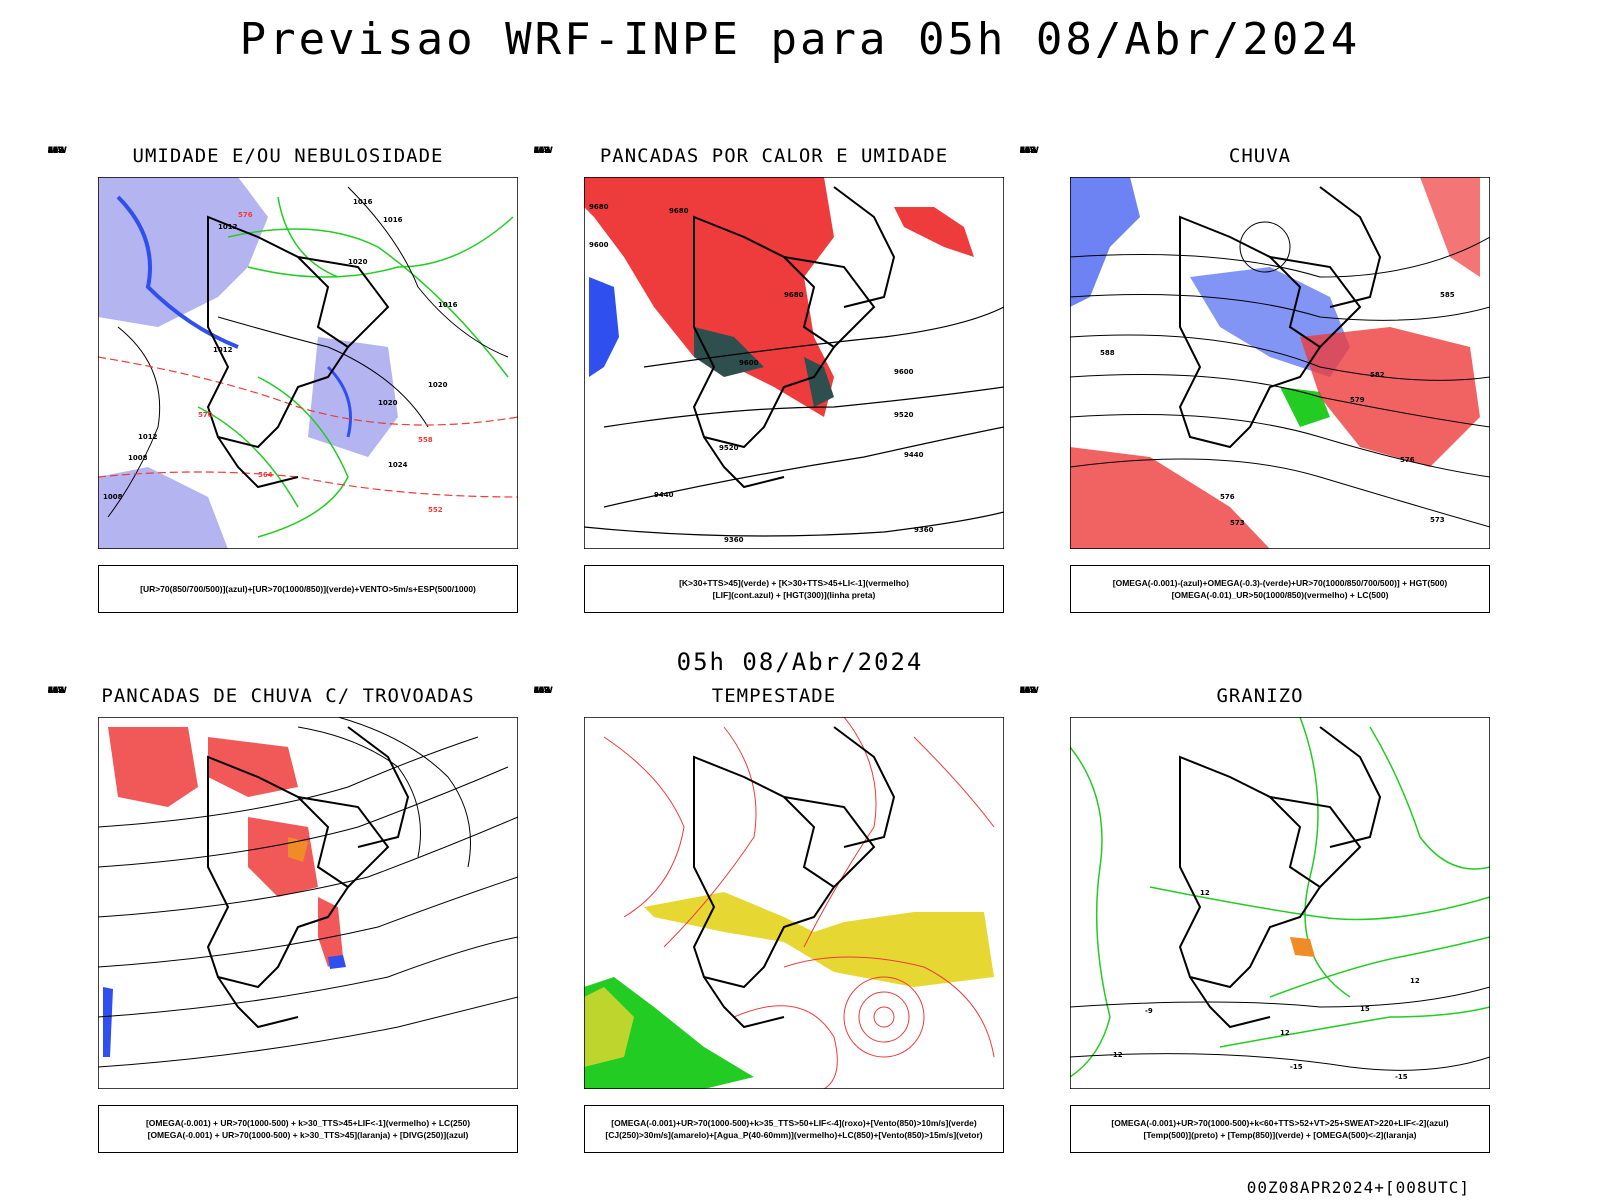 The image size is (1600, 1200). I want to click on lat-tick-label: 21S, so click(1028, 690).